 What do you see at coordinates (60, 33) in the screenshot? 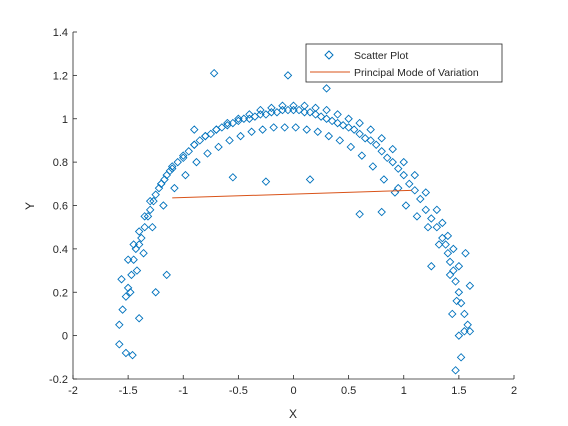
I see `y-tick-label: 1.4` at bounding box center [60, 33].